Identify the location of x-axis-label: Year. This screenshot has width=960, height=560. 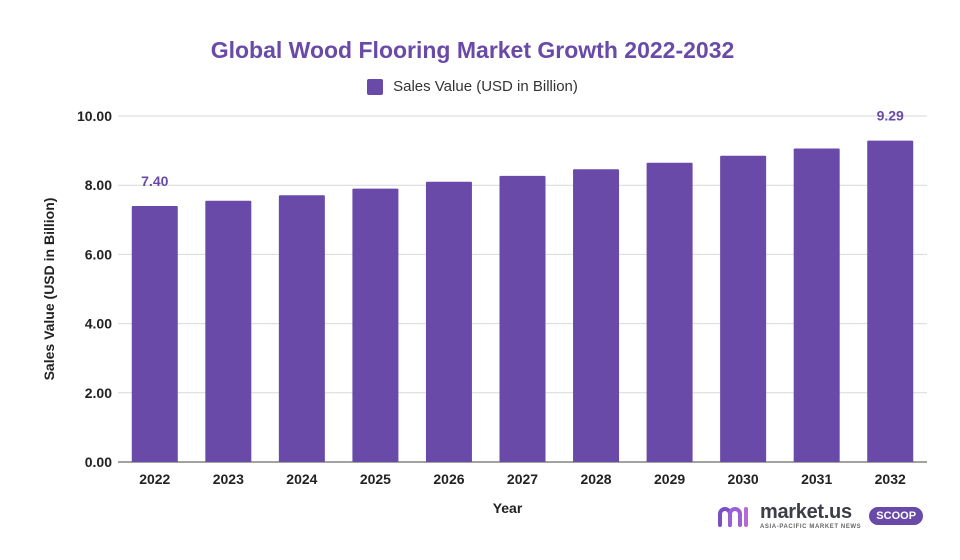
(508, 508).